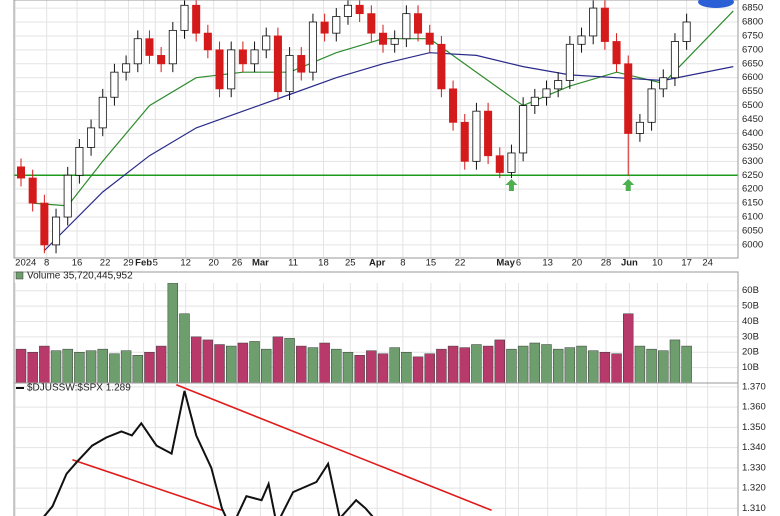 The width and height of the screenshot is (780, 516). I want to click on arrow-marker, so click(628, 185).